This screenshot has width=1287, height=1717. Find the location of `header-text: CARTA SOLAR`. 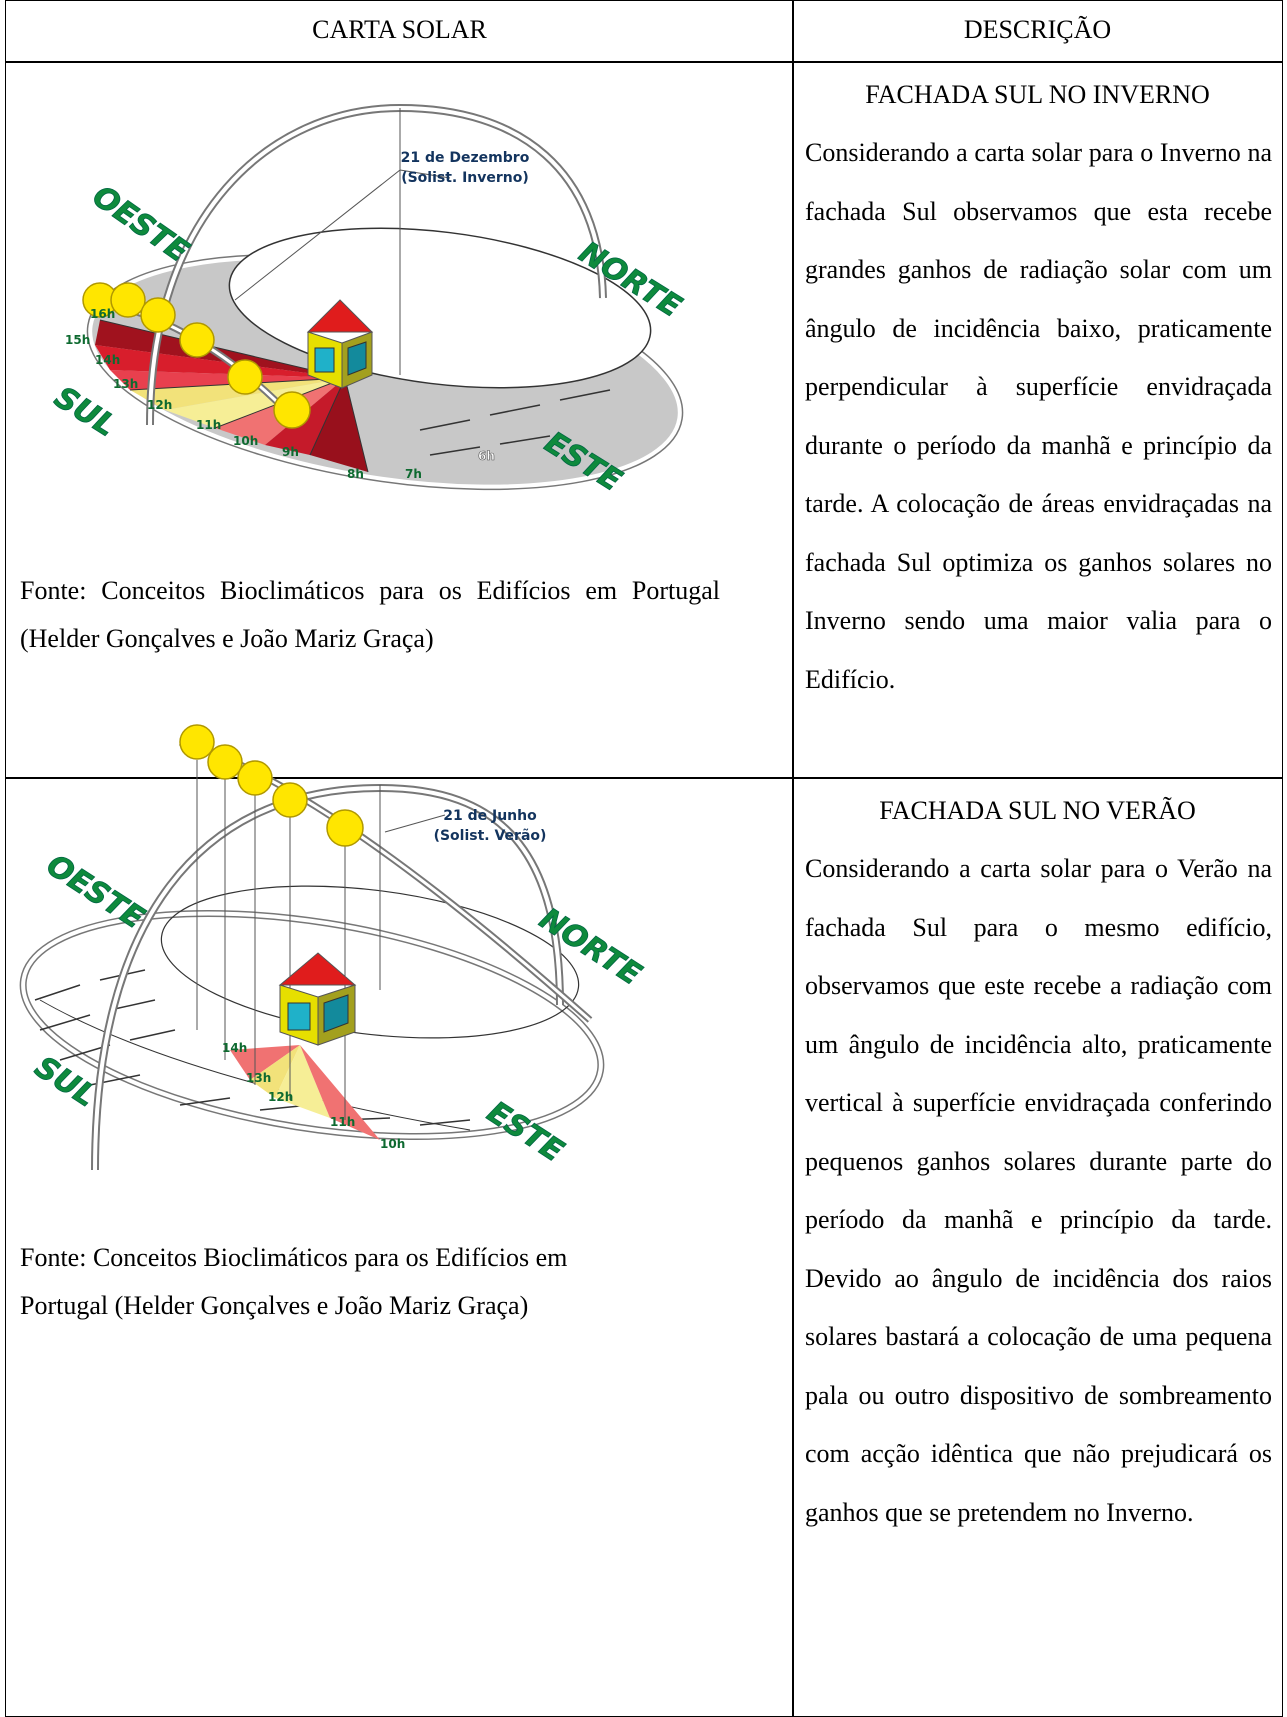

header-text: CARTA SOLAR is located at coordinates (399, 29).